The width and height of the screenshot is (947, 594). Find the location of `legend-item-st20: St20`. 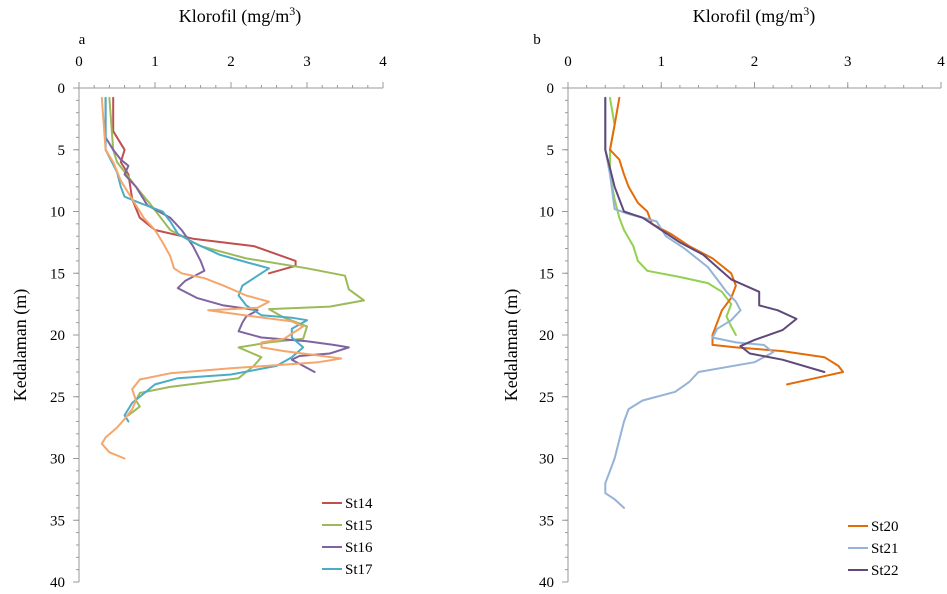

legend-item-st20: St20 is located at coordinates (873, 527).